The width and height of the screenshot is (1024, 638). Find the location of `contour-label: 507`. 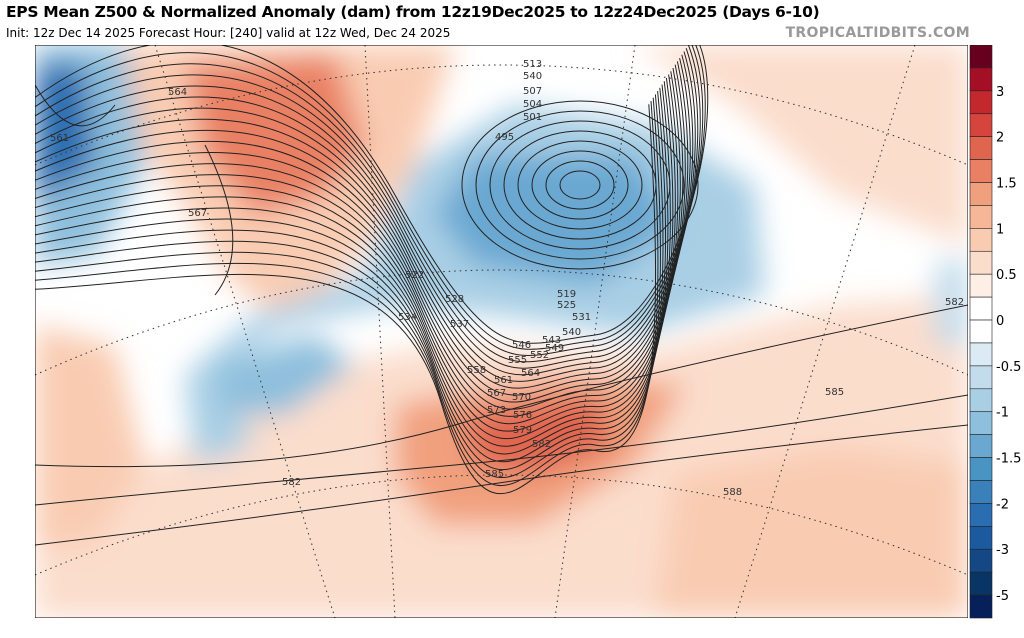

contour-label: 507 is located at coordinates (532, 91).